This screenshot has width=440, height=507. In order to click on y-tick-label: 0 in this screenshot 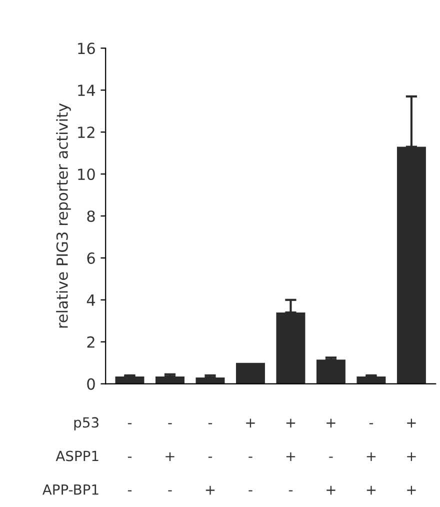, I will do `click(91, 384)`.